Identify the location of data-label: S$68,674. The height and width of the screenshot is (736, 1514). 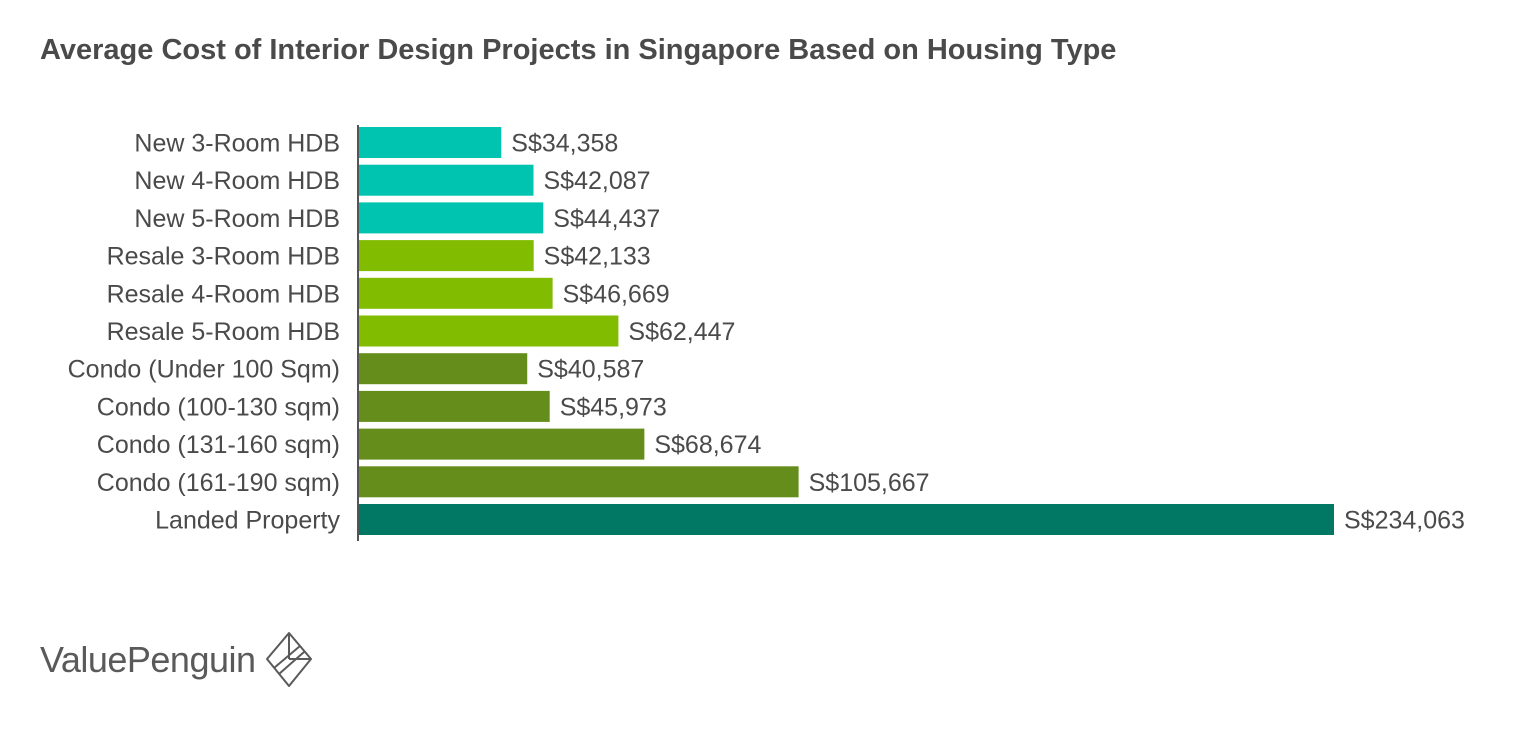
(707, 445).